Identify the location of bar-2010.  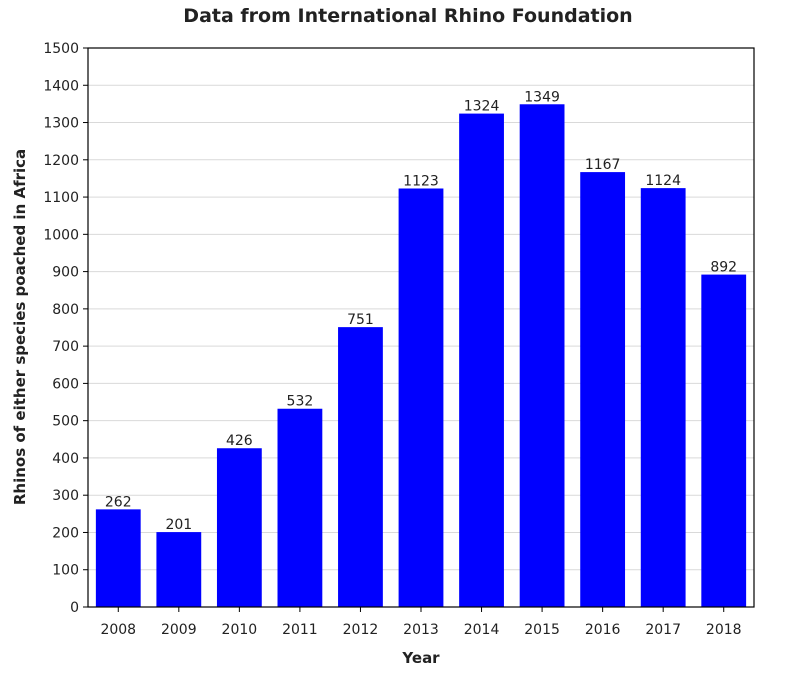
(239, 527).